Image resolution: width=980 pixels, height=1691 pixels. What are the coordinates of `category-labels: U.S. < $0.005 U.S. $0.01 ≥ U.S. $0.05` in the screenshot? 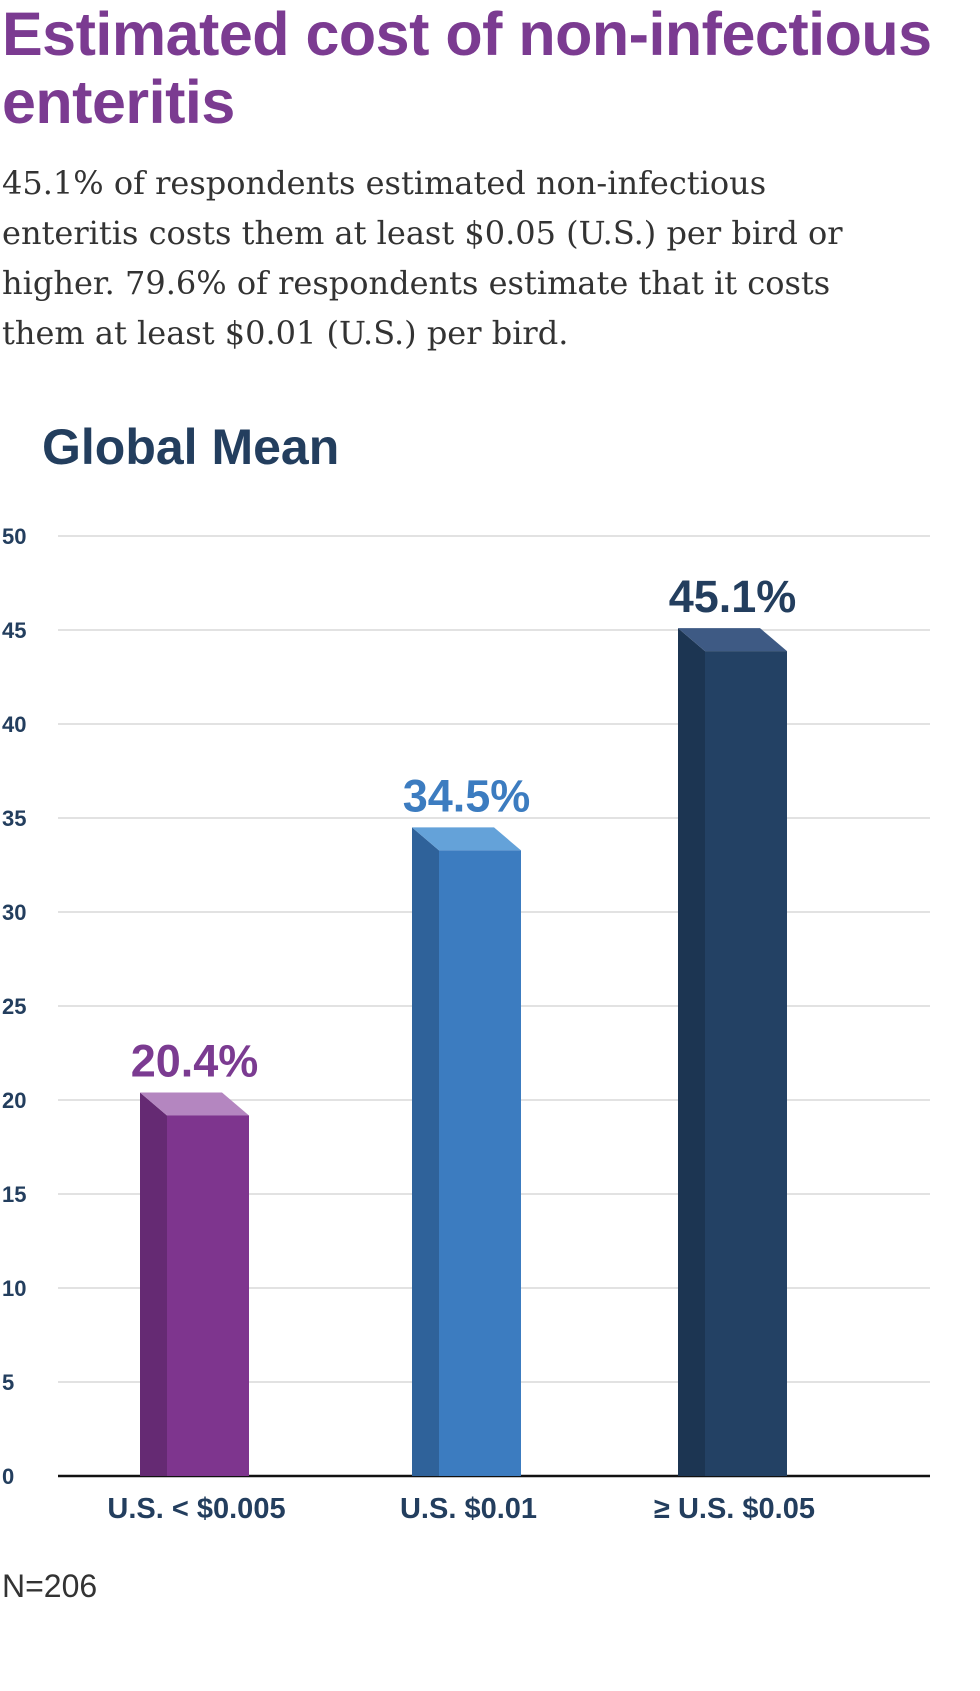 It's located at (461, 1509).